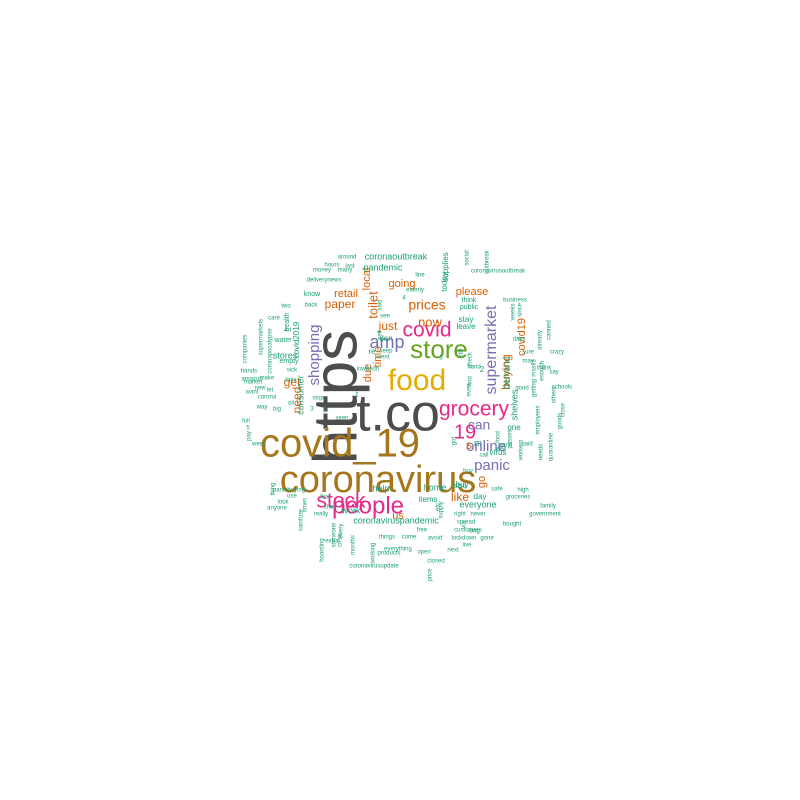  Describe the element at coordinates (386, 352) in the screenshot. I see `word-keep: keep` at that location.